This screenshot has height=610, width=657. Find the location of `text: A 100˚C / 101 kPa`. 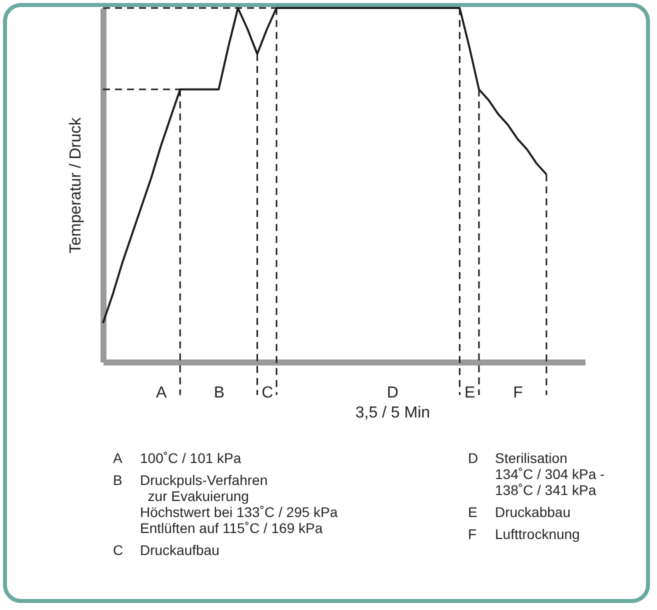

text: A 100˚C / 101 kPa is located at coordinates (177, 458).